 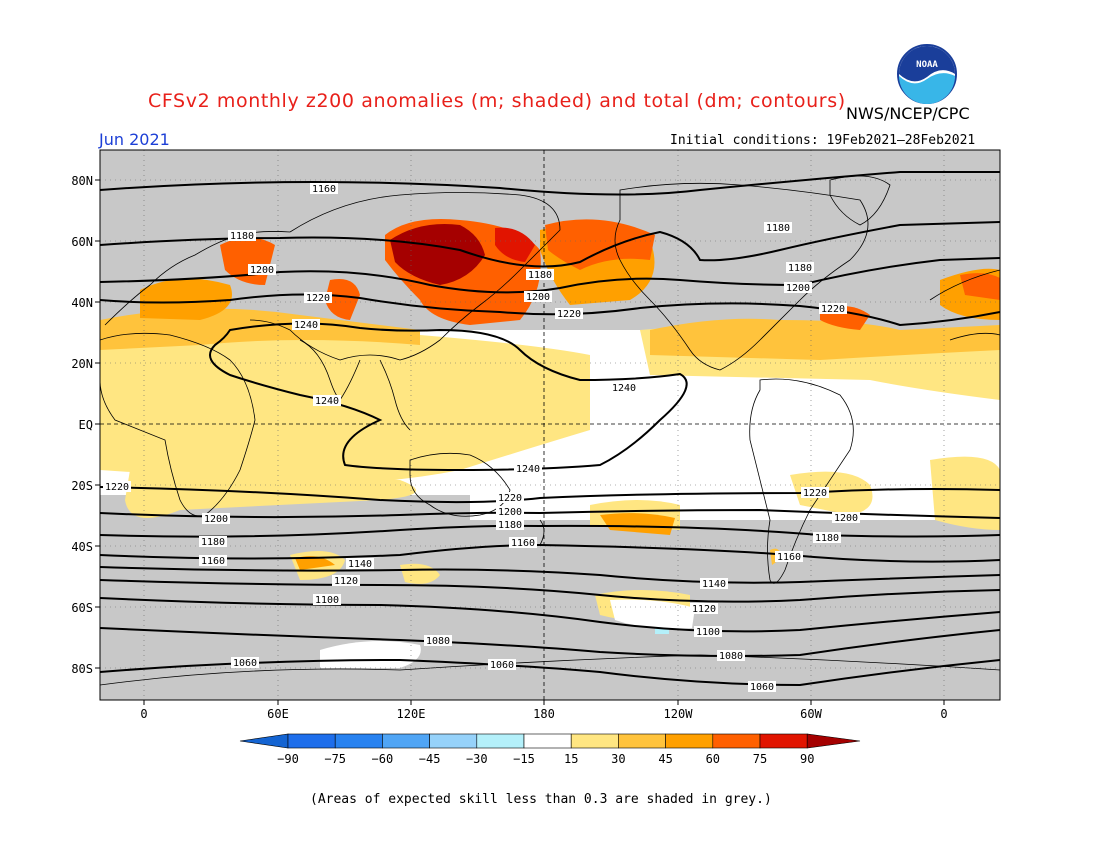 I want to click on contour-1120-s, so click(x=550, y=591).